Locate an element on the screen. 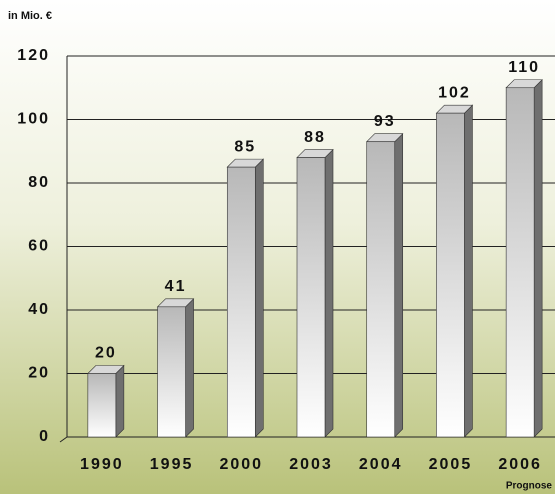 The image size is (555, 494). y-tick-label: 80 is located at coordinates (39, 182).